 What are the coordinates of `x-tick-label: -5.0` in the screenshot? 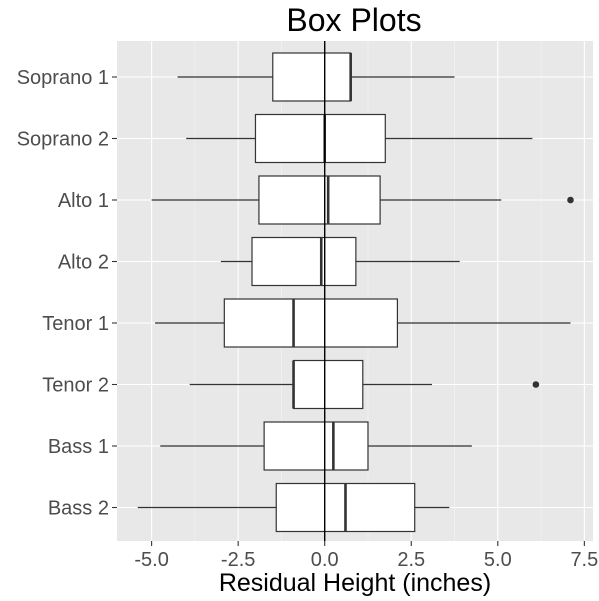 It's located at (151, 560).